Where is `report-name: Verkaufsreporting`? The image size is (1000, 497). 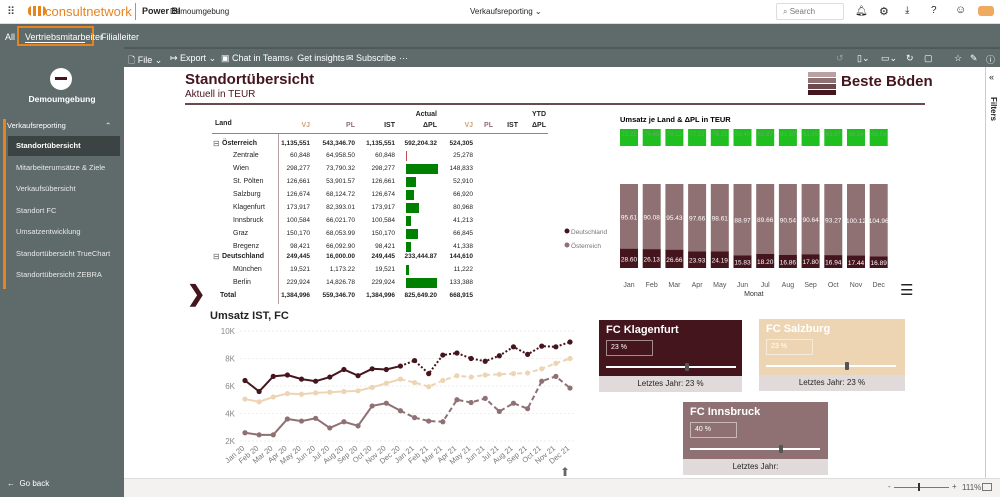
report-name: Verkaufsreporting is located at coordinates (501, 11).